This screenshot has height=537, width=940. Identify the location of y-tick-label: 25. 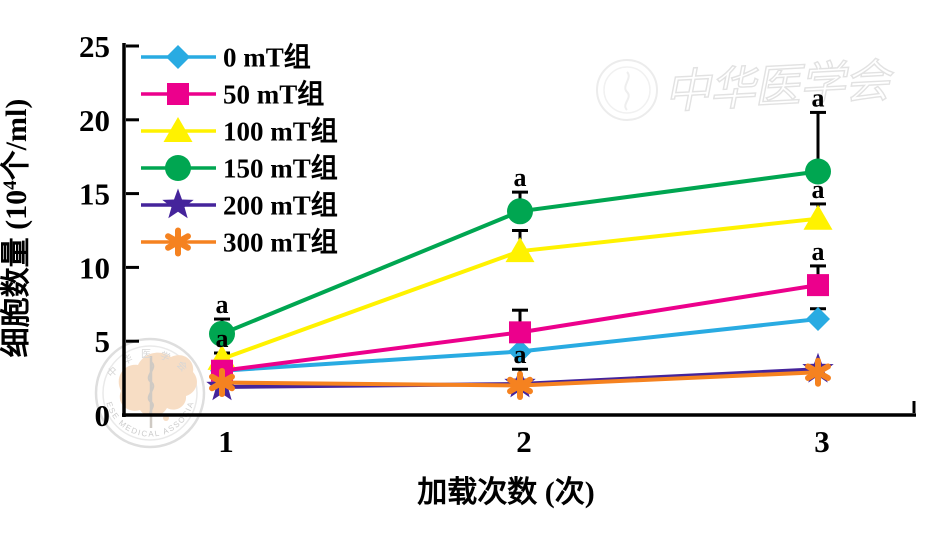
(94, 46).